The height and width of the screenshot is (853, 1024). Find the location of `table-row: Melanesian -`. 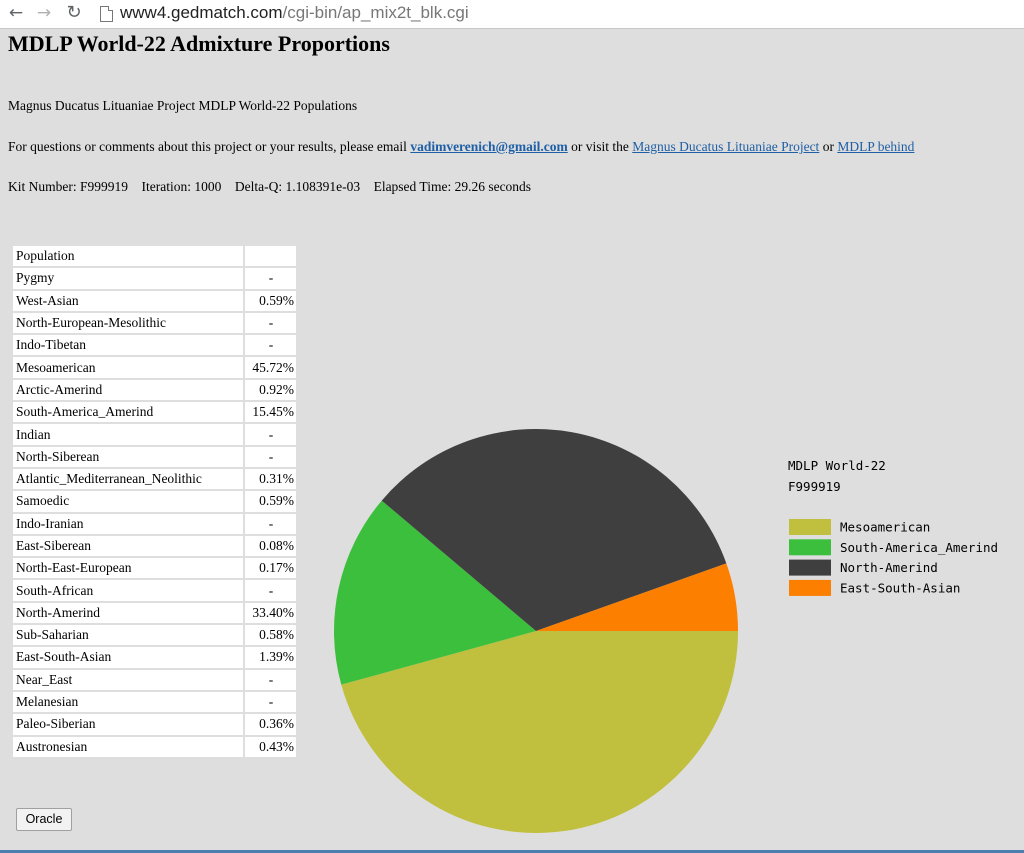

table-row: Melanesian - is located at coordinates (154, 702).